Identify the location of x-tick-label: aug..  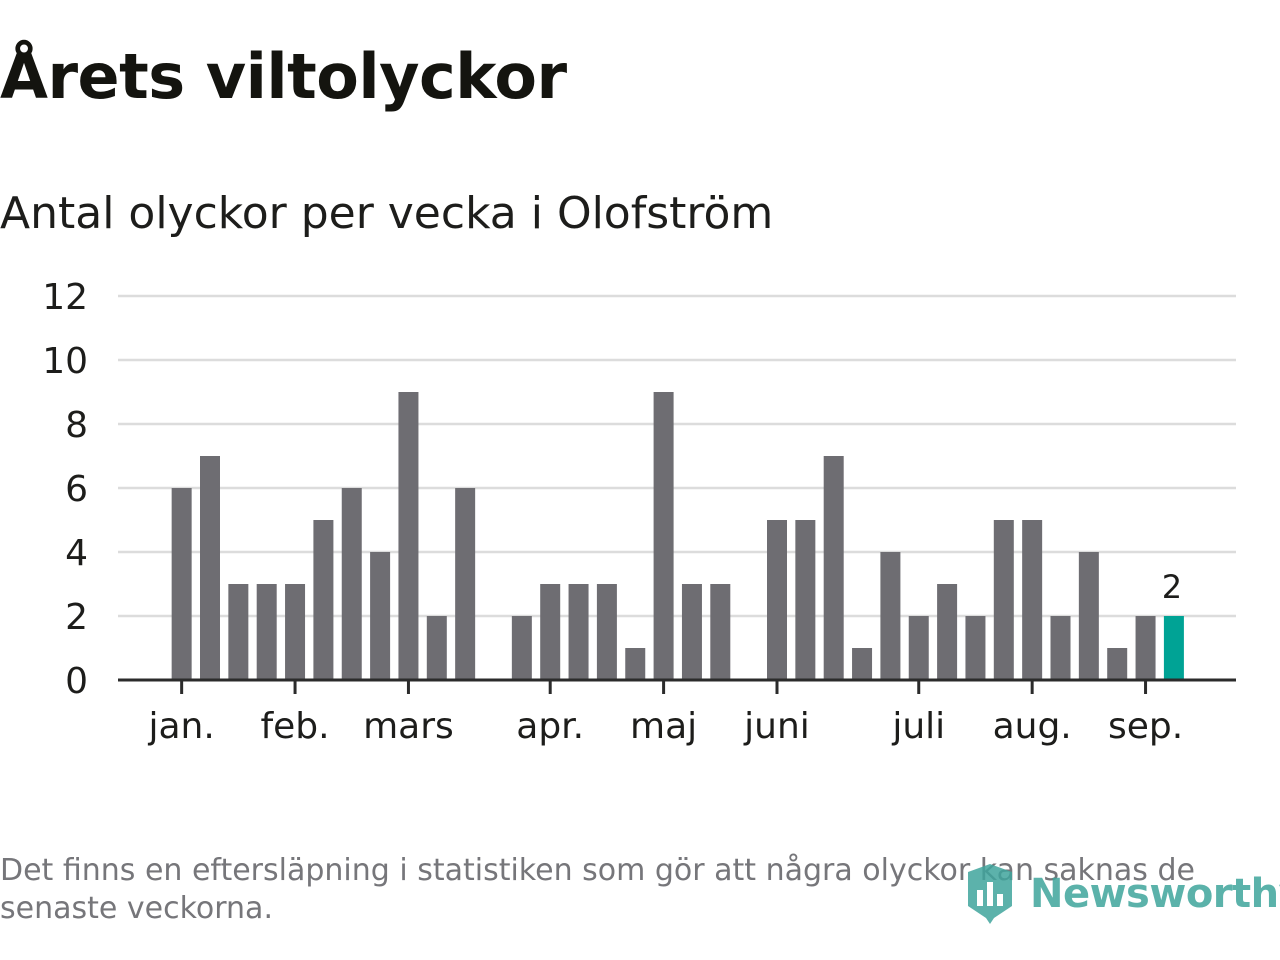
(1032, 726).